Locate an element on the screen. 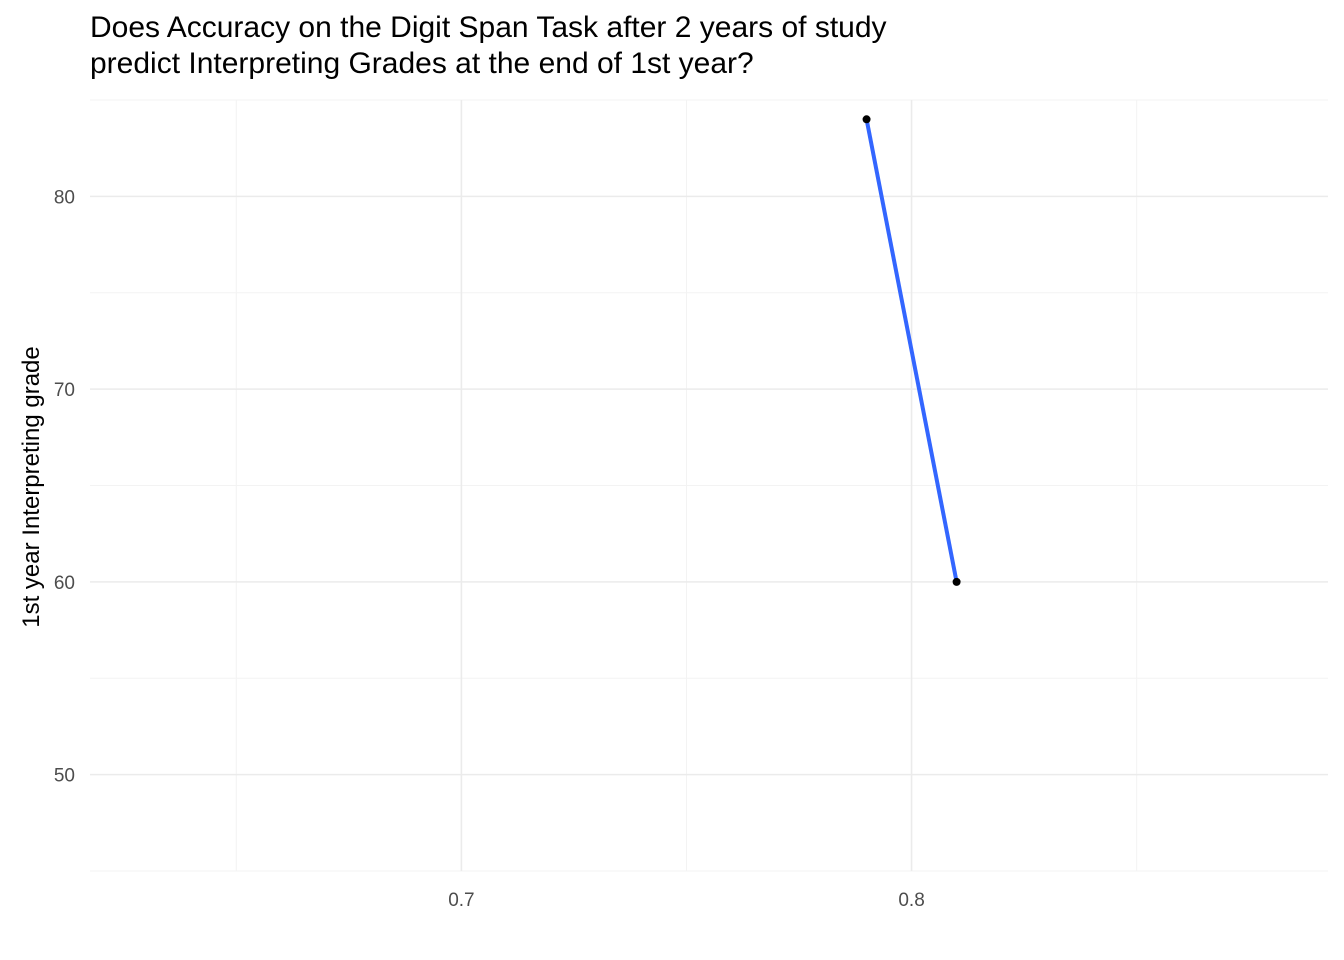  data-series is located at coordinates (911, 350).